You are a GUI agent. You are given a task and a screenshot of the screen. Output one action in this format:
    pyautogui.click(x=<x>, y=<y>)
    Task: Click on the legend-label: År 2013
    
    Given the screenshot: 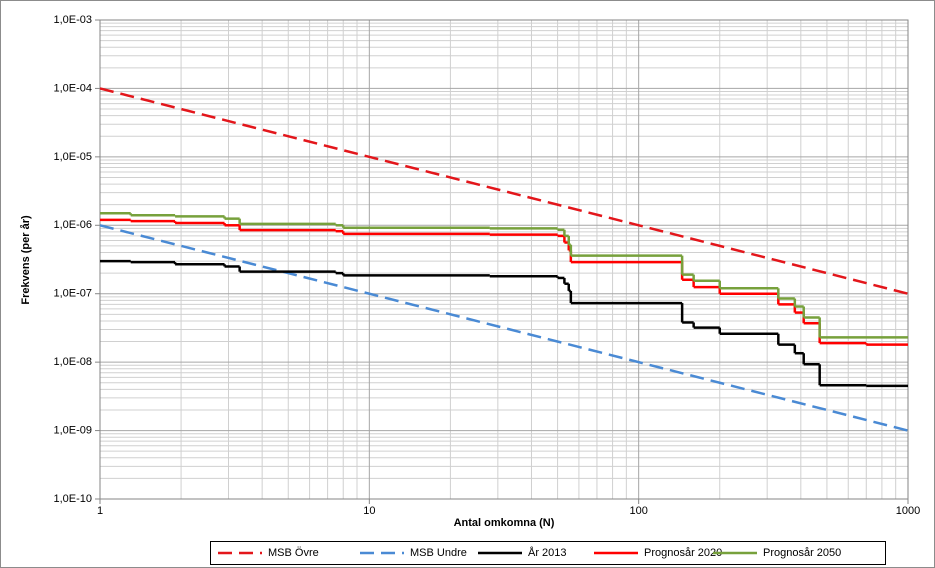 What is the action you would take?
    pyautogui.click(x=547, y=552)
    